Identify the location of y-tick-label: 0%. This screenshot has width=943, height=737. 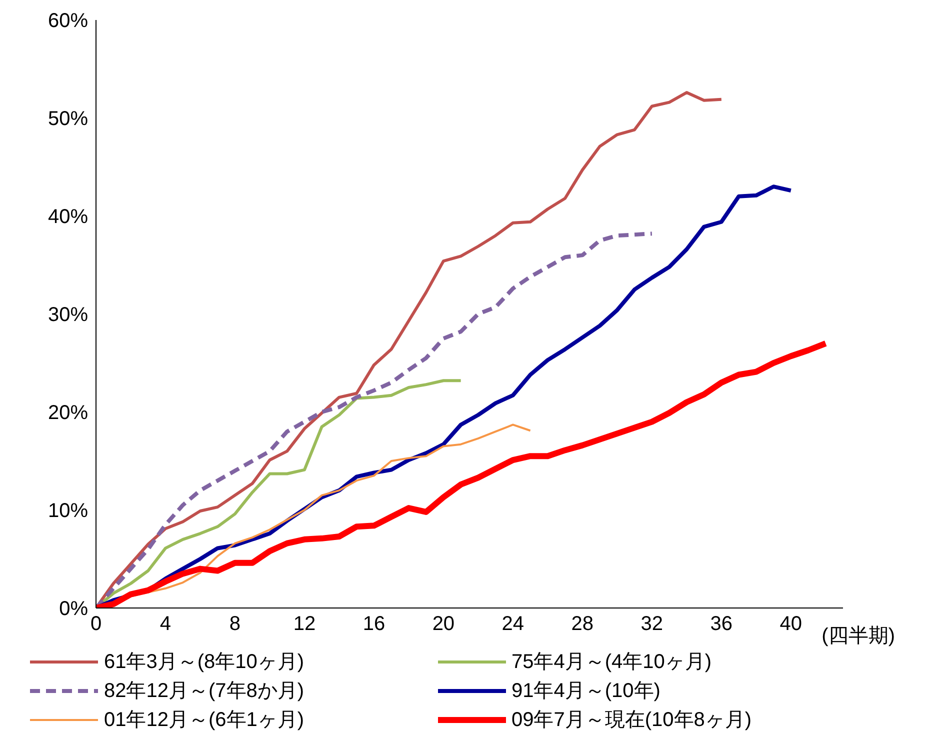
(73, 609).